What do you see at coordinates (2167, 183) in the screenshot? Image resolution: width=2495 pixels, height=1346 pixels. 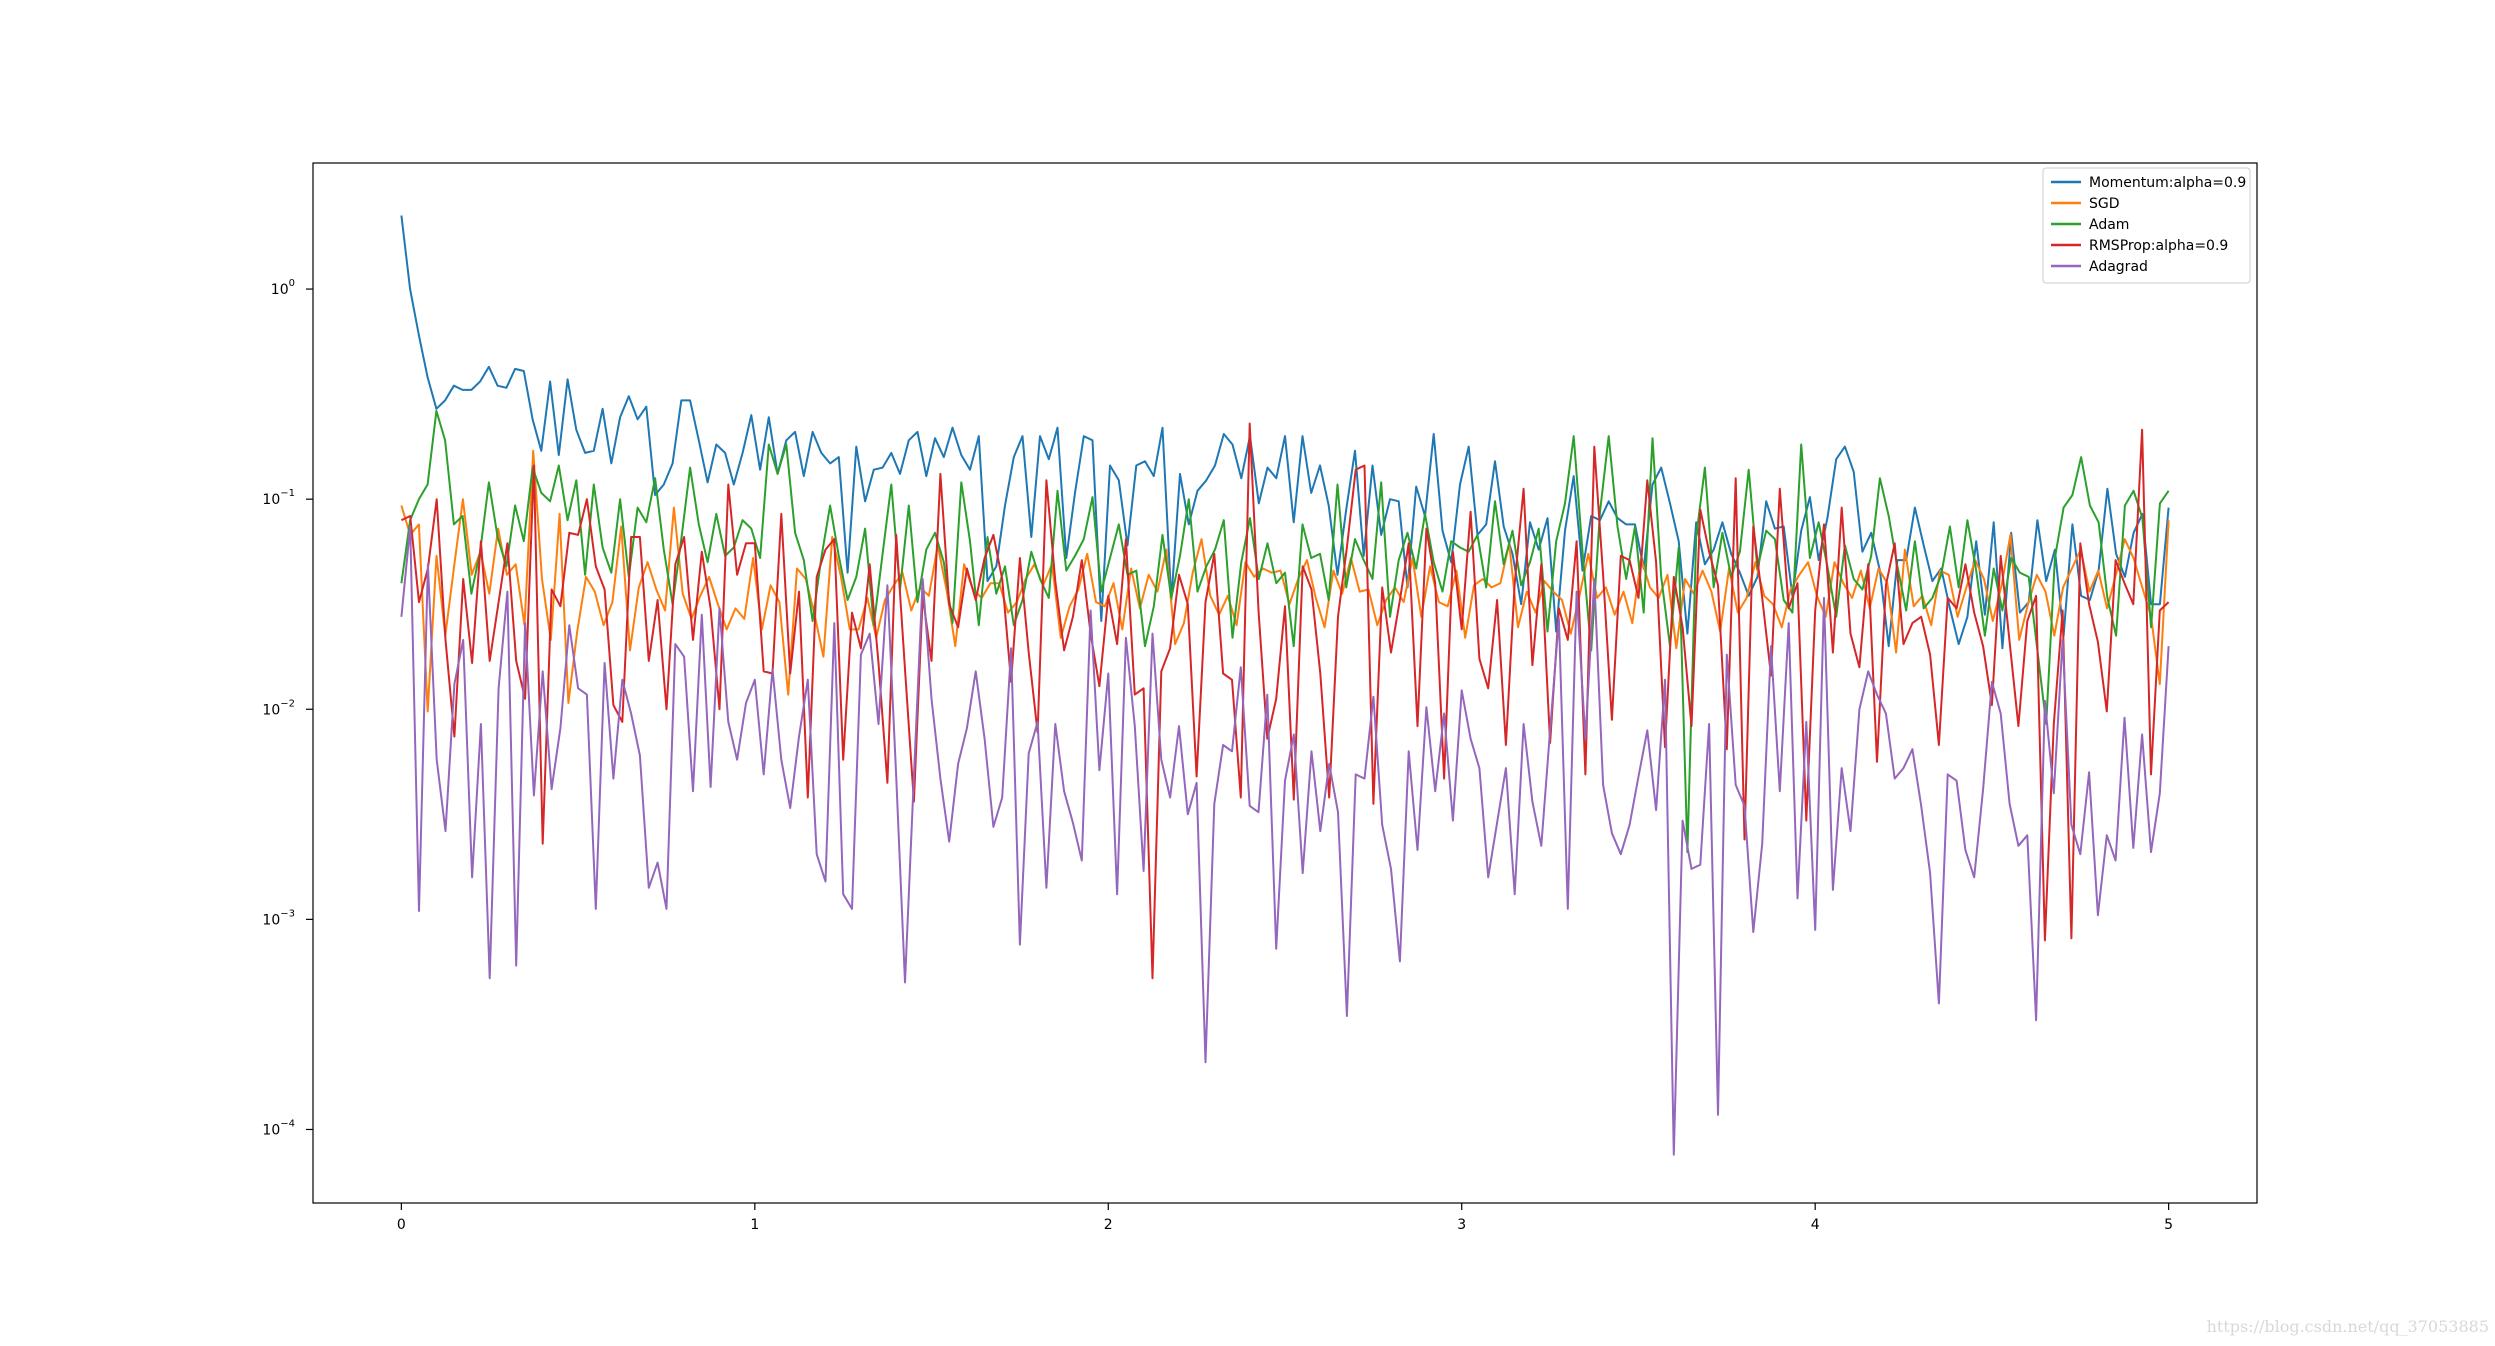 I see `legend-label: Momentum:alpha=0.9` at bounding box center [2167, 183].